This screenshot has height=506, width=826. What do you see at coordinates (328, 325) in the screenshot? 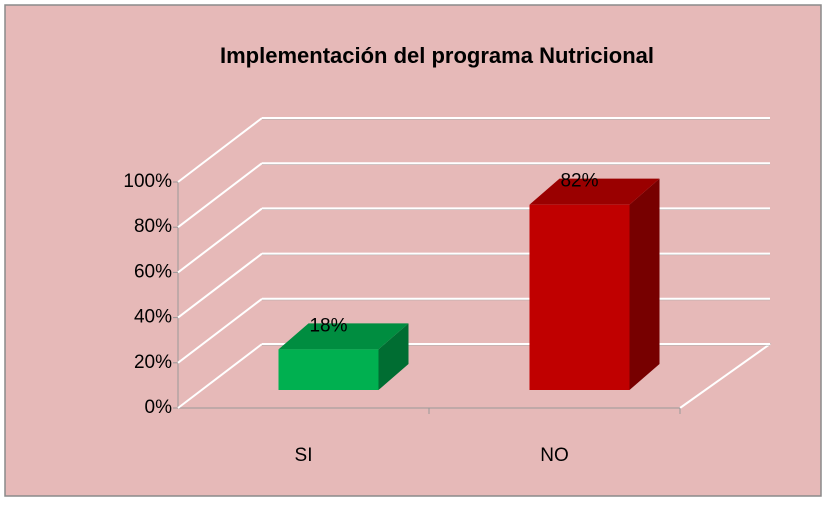
I see `data-label: 18%` at bounding box center [328, 325].